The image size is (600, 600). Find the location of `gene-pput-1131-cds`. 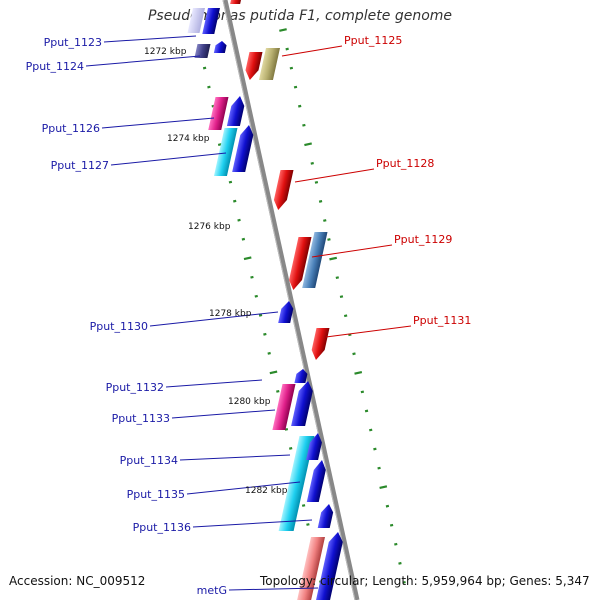

gene-pput-1131-cds is located at coordinates (320, 344).